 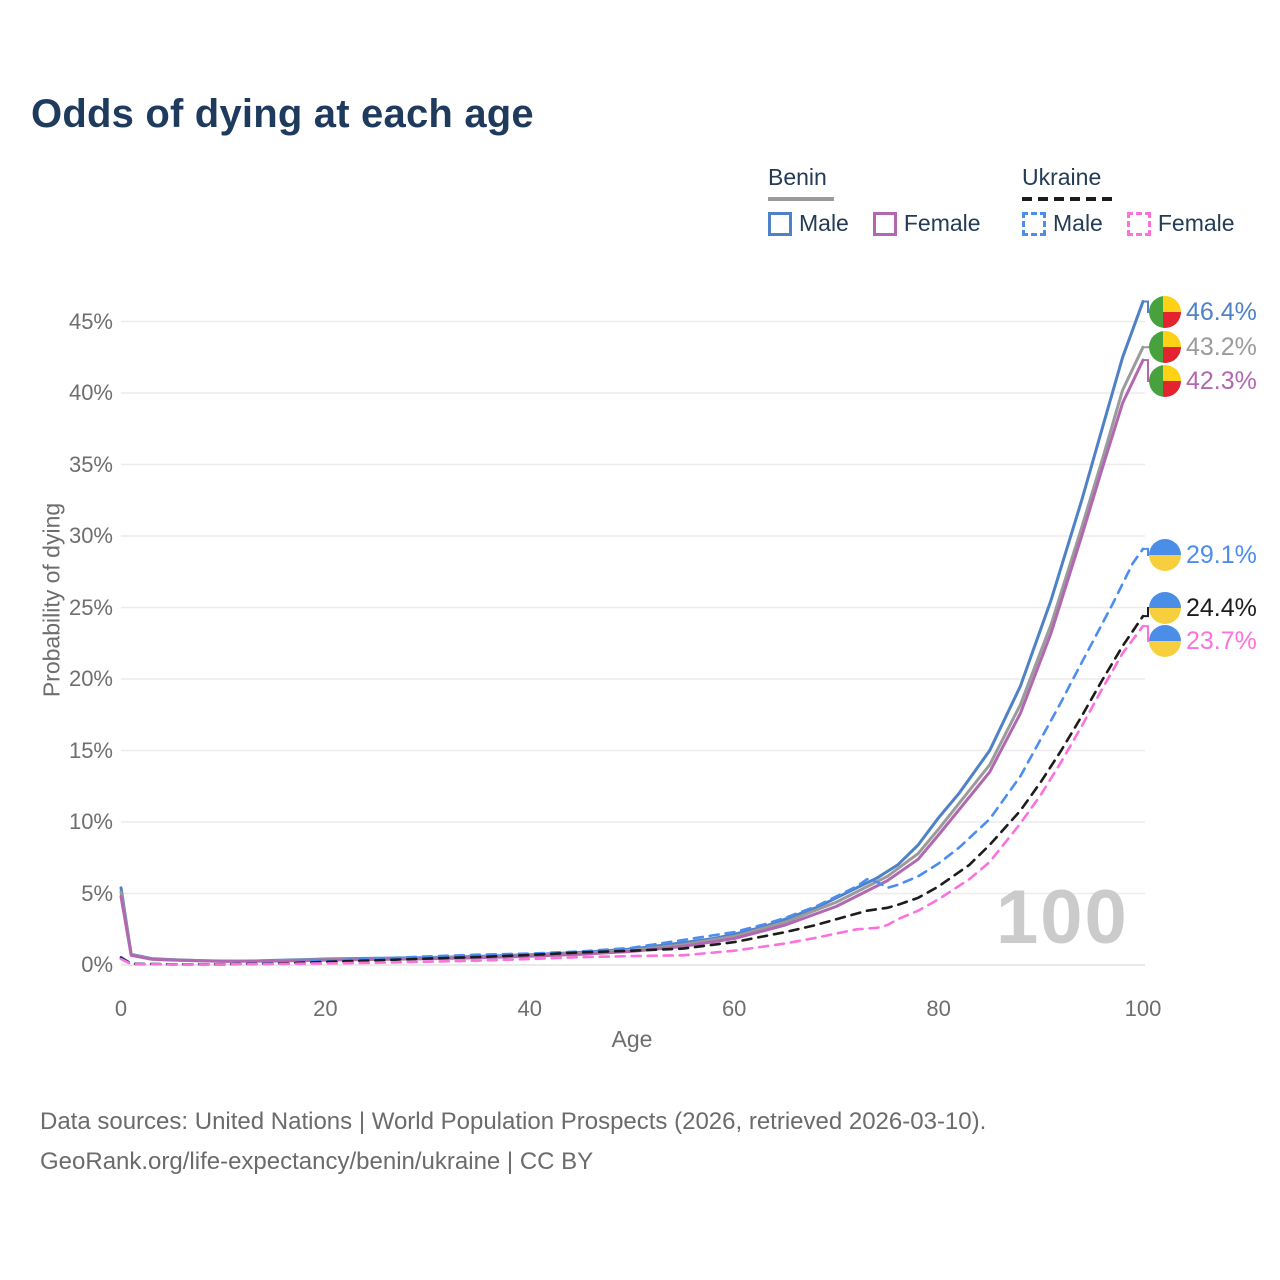 I want to click on end-value-benin-male: 46.4%, so click(x=1221, y=311).